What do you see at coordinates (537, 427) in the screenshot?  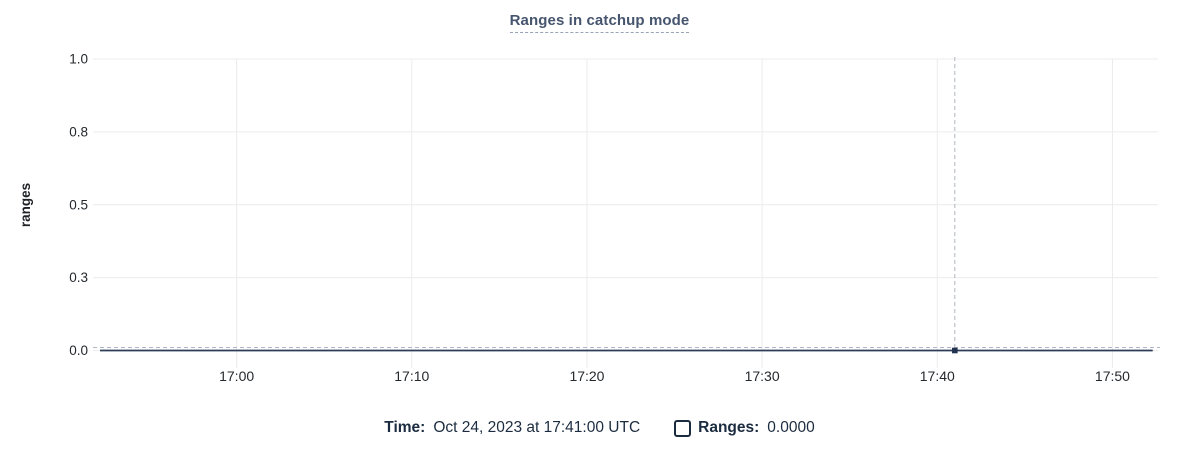 I see `time-value: Oct 24, 2023 at 17:41:00 UTC` at bounding box center [537, 427].